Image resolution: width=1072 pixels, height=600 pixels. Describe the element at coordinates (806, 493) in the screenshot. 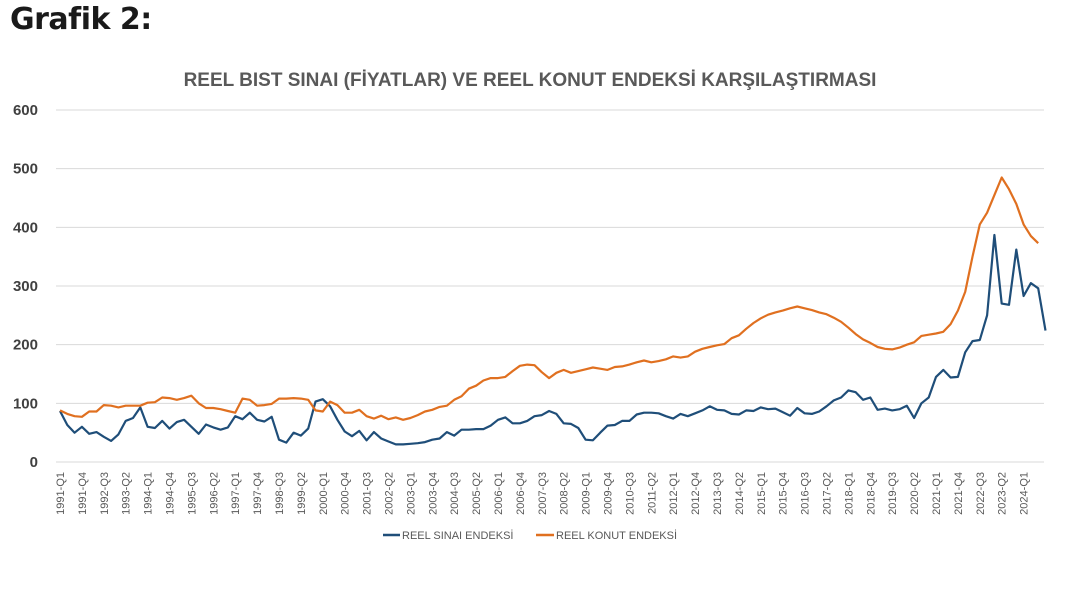

I see `x-tick-label: 2016-Q3` at that location.